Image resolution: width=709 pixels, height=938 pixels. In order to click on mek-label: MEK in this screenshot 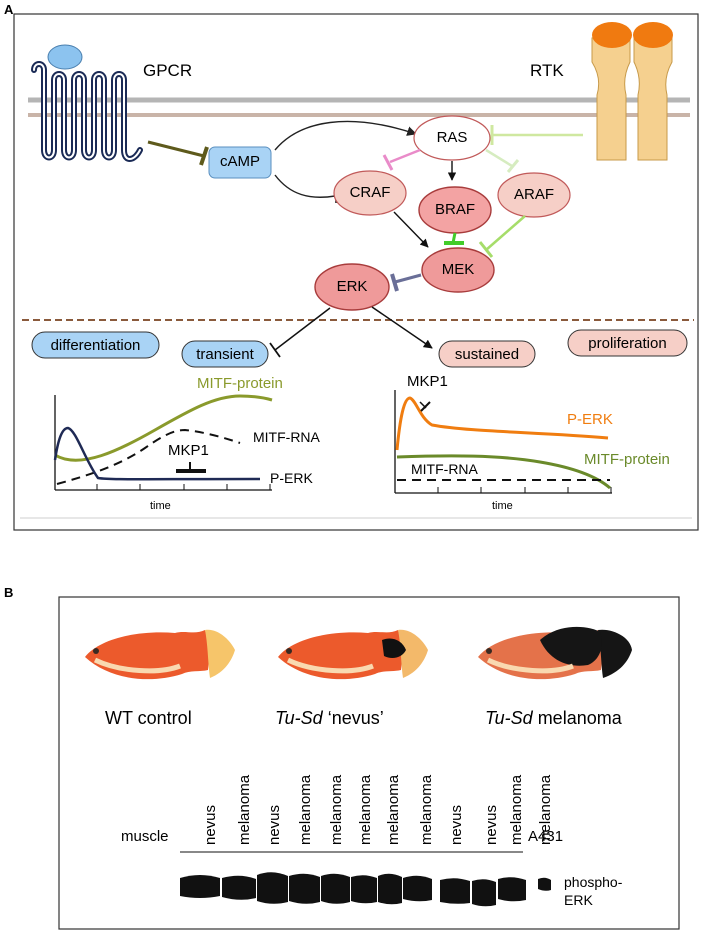, I will do `click(458, 269)`.